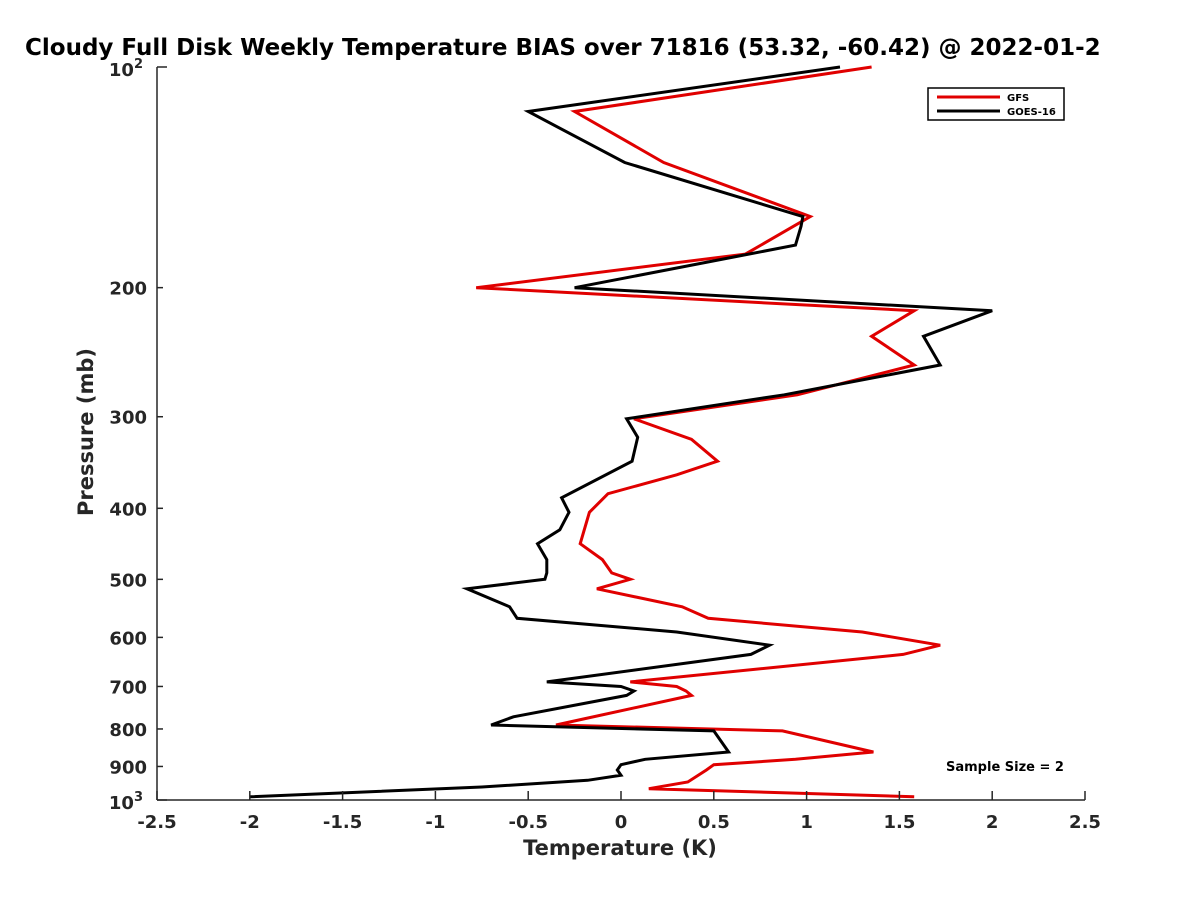  What do you see at coordinates (128, 580) in the screenshot?
I see `y-tick-label: 500` at bounding box center [128, 580].